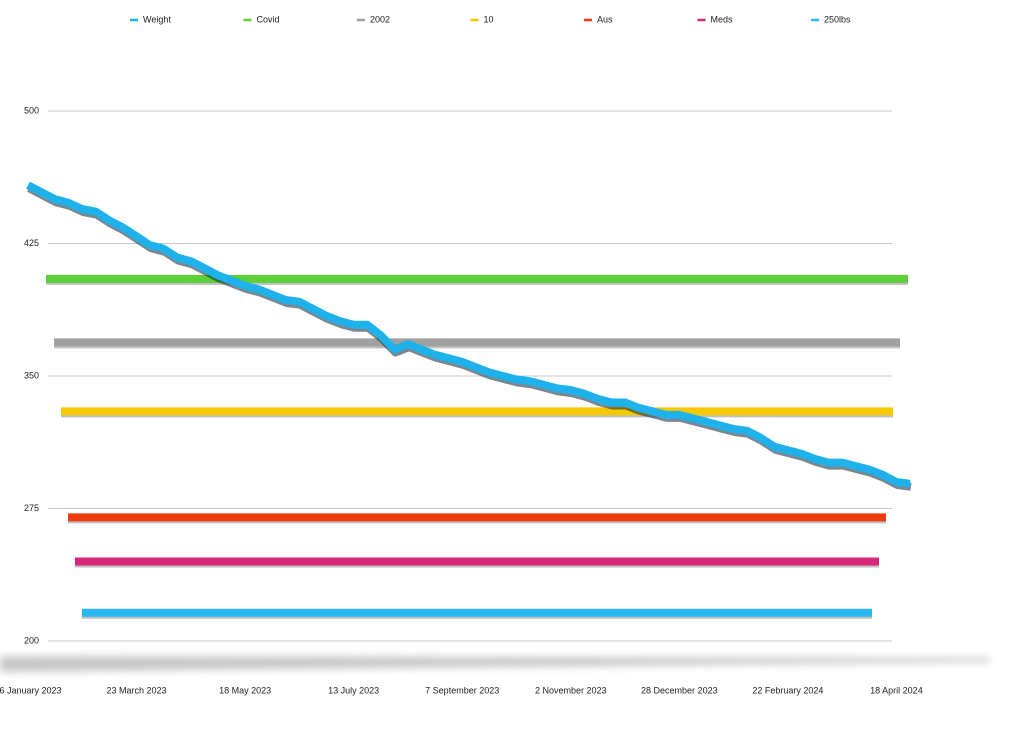 The height and width of the screenshot is (743, 1024). What do you see at coordinates (495, 664) in the screenshot?
I see `floor-shadow` at bounding box center [495, 664].